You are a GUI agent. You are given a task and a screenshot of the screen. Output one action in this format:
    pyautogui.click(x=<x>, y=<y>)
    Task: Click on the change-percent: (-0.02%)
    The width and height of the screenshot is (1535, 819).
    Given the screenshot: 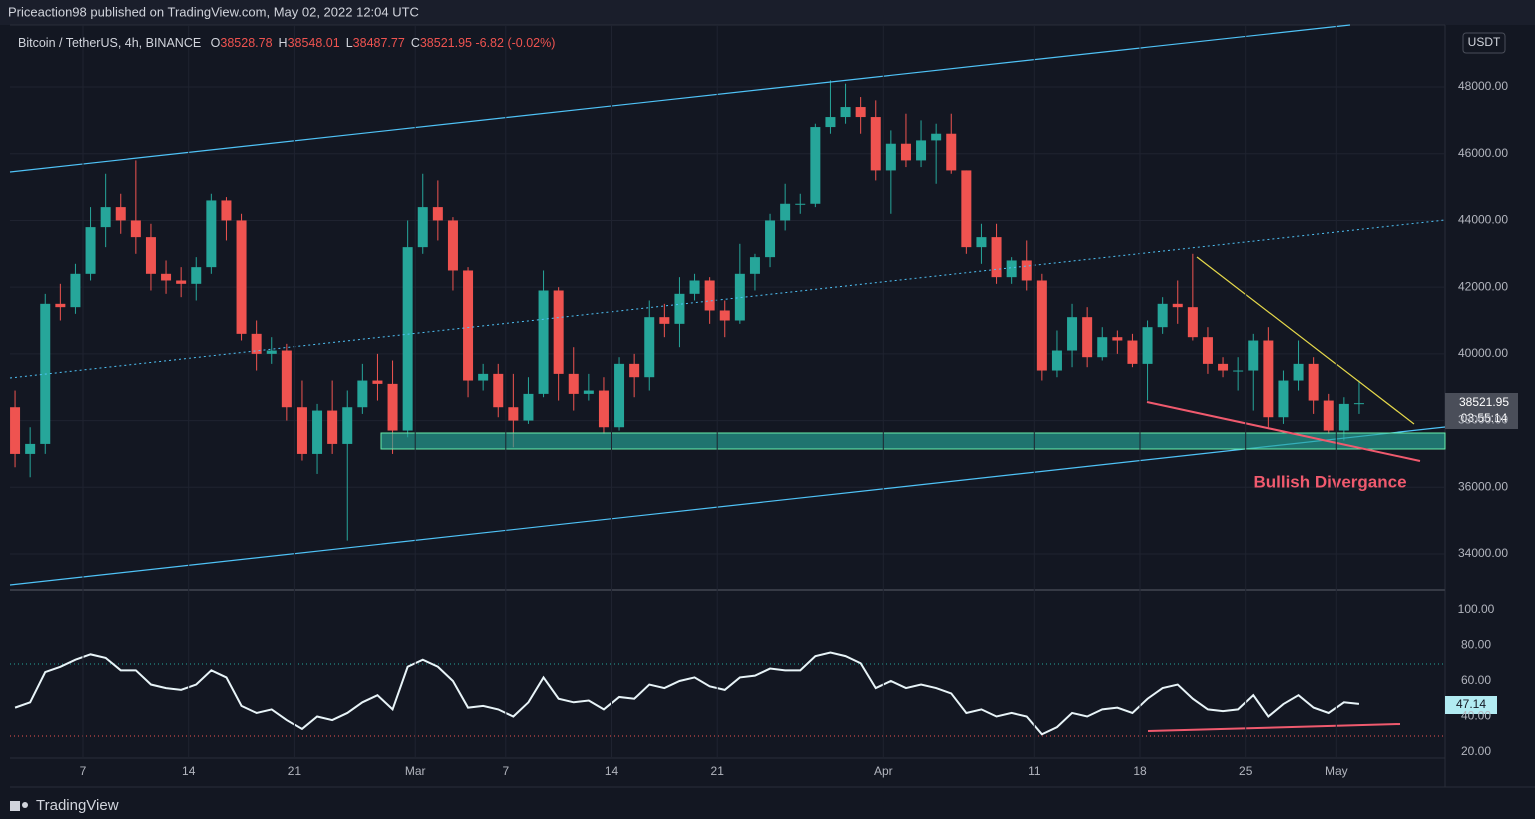 What is the action you would take?
    pyautogui.click(x=531, y=43)
    